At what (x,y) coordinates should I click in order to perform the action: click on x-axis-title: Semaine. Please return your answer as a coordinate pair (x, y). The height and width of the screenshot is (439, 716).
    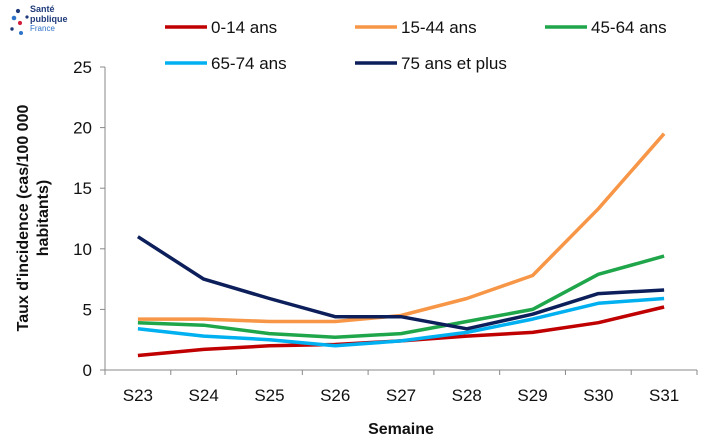
    Looking at the image, I should click on (401, 429).